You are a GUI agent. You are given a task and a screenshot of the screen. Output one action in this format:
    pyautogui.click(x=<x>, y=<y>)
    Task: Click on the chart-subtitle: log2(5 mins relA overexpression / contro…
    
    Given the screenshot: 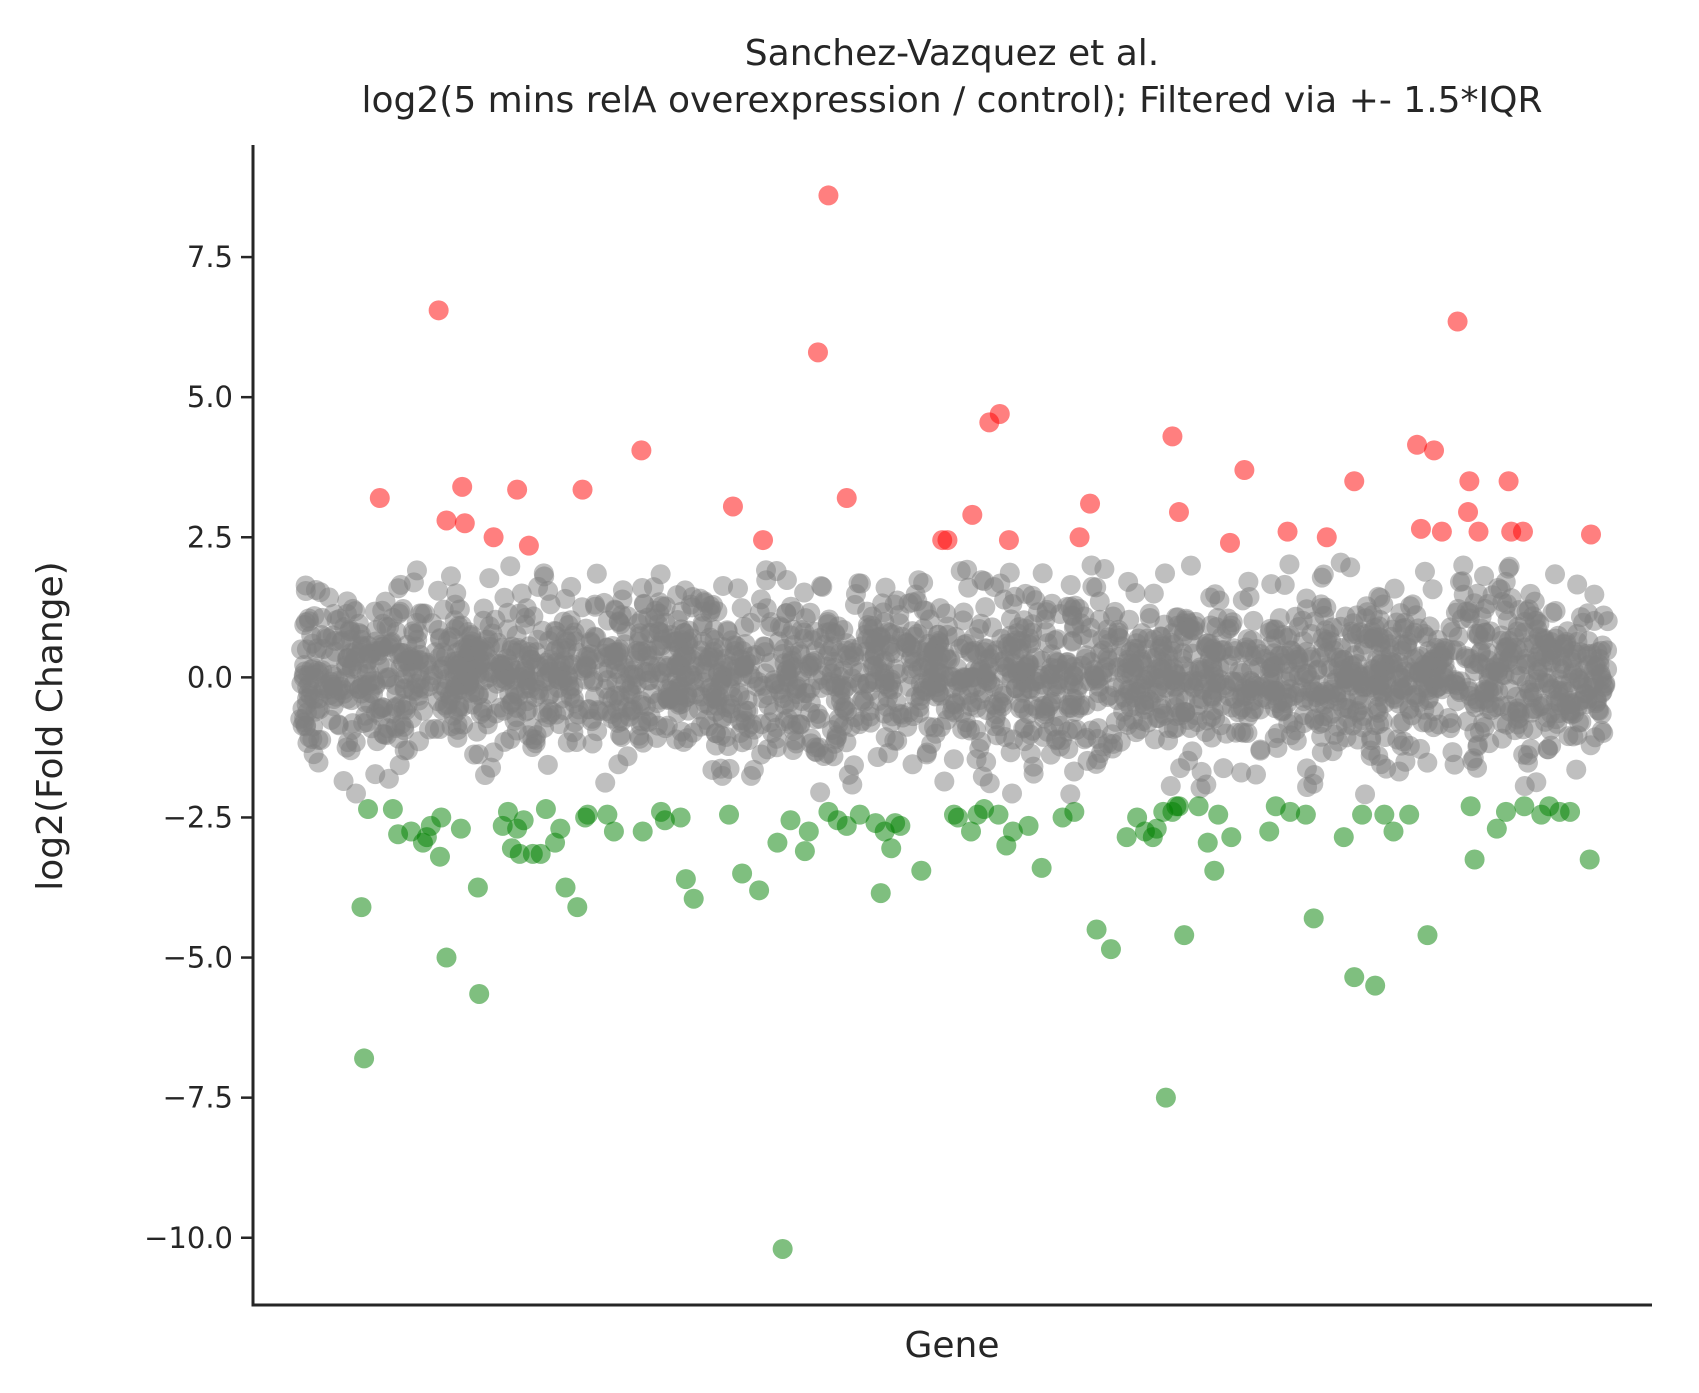 What is the action you would take?
    pyautogui.click(x=951, y=100)
    